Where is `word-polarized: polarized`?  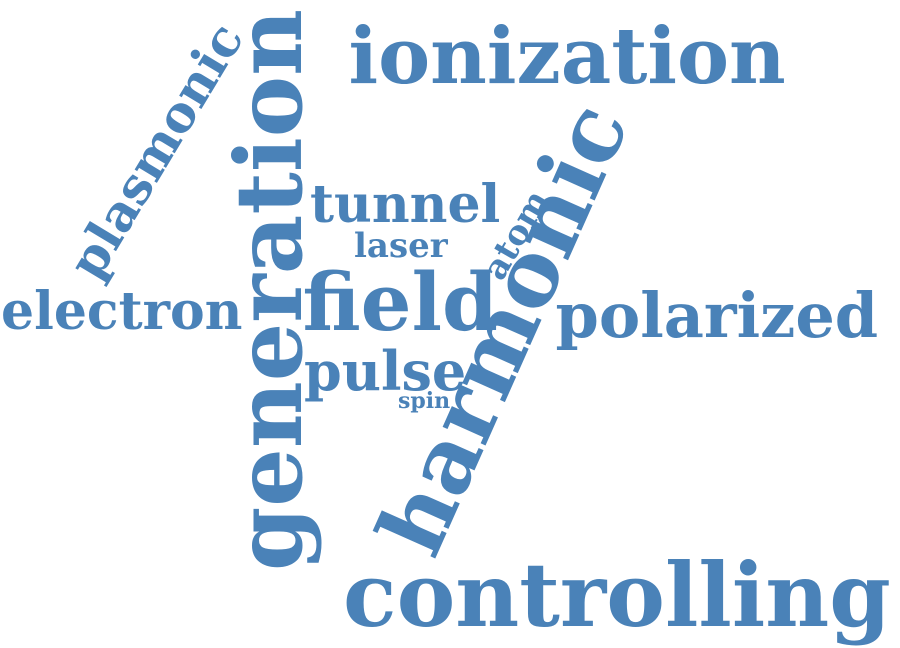
word-polarized: polarized is located at coordinates (717, 315).